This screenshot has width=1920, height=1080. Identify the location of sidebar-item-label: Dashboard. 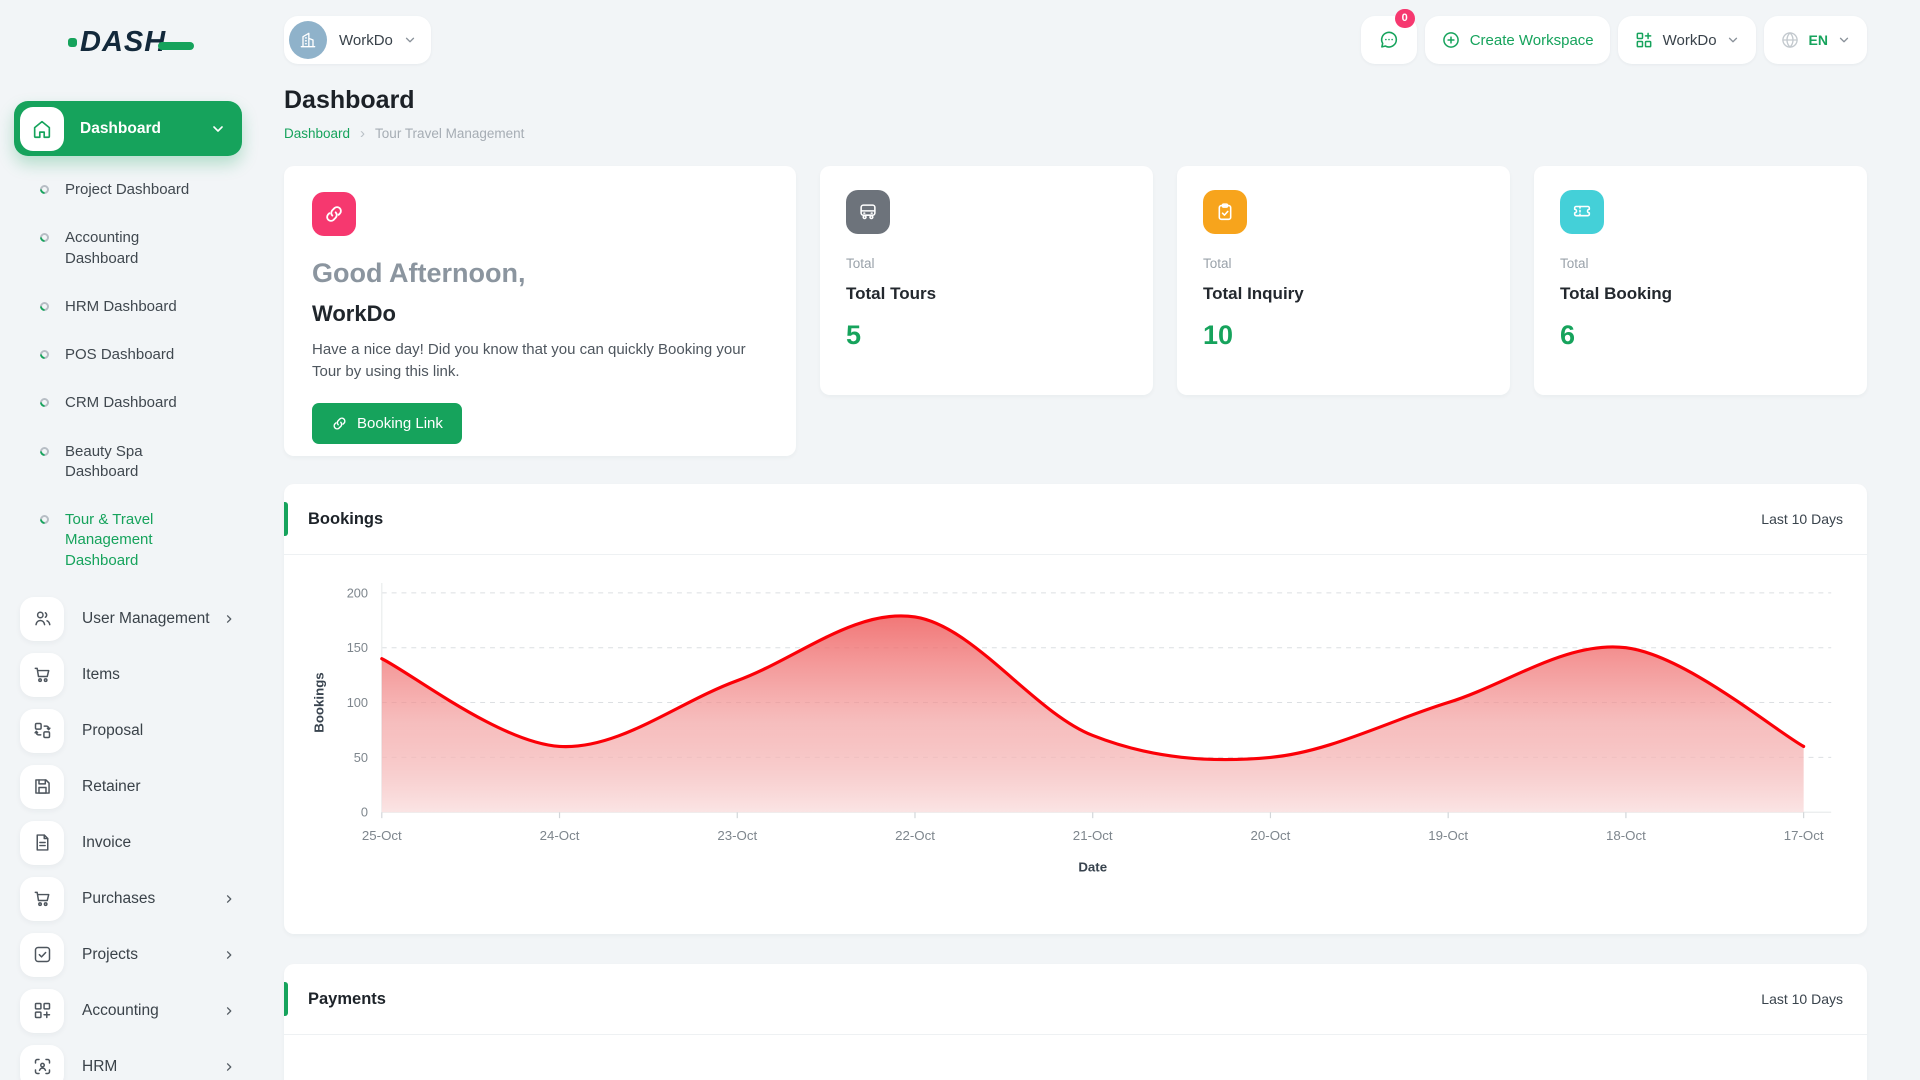
(120, 128).